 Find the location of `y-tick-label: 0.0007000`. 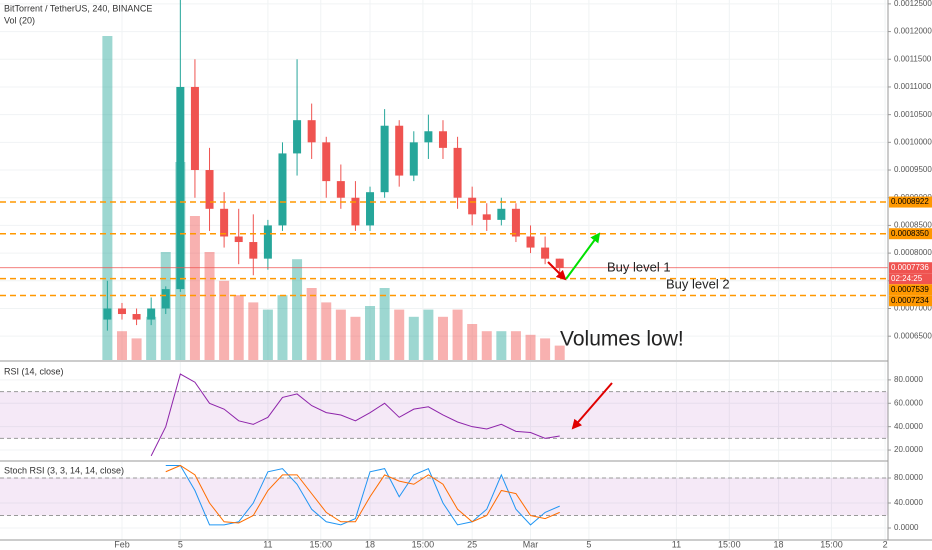

y-tick-label: 0.0007000 is located at coordinates (913, 308).